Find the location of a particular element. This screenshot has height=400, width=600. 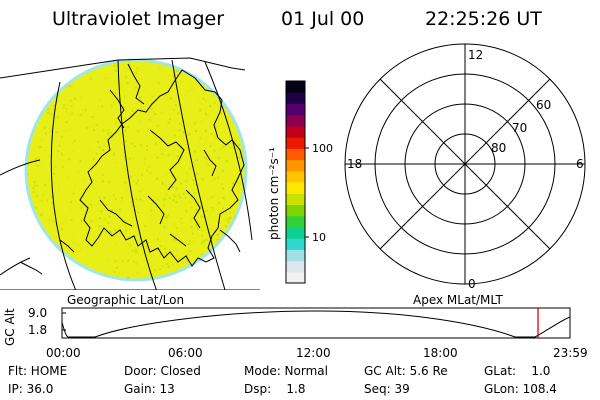

status-glat: GLat: 1.0 is located at coordinates (517, 371).